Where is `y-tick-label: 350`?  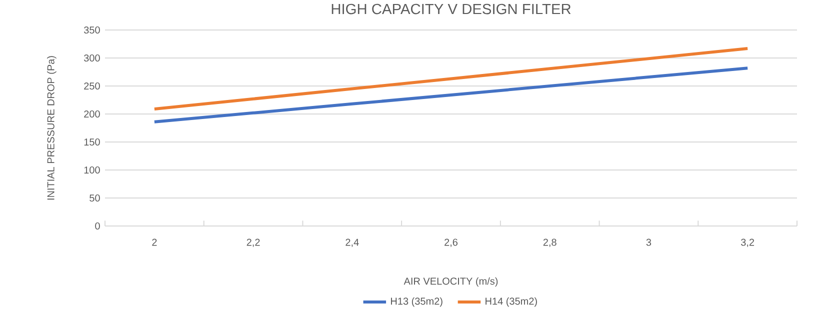
y-tick-label: 350 is located at coordinates (92, 30).